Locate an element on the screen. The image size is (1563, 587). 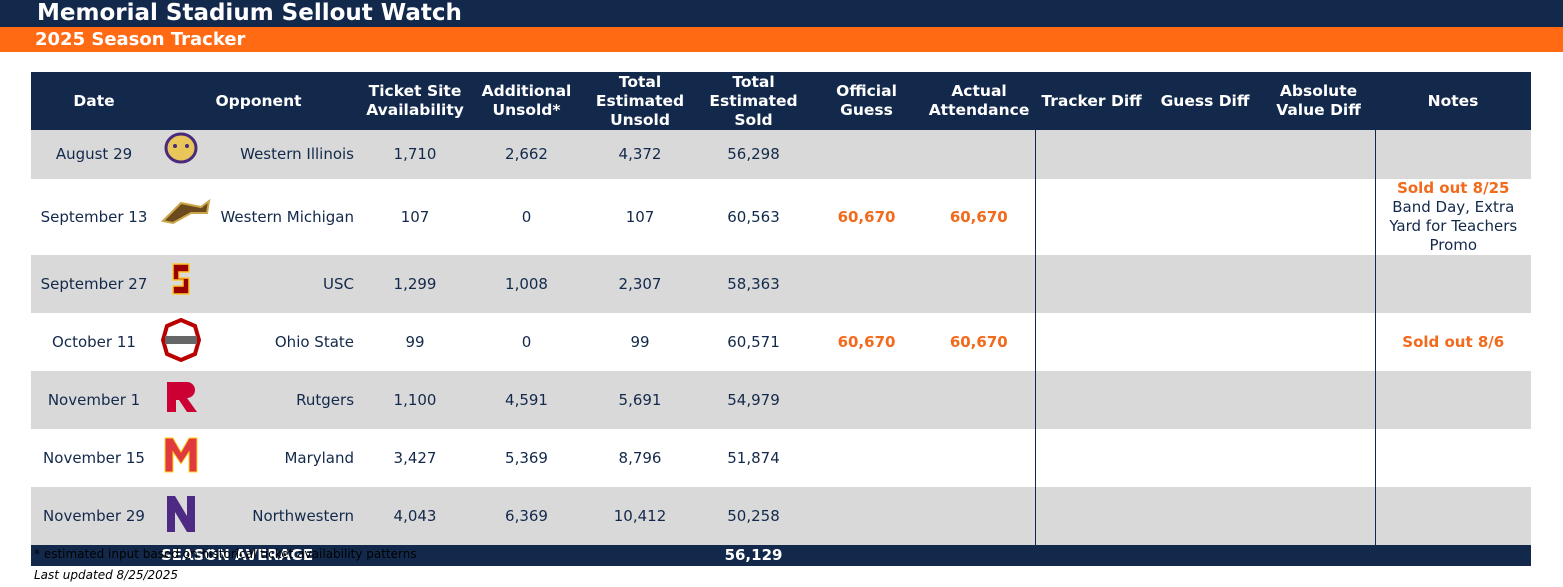
est-unsold: 8,796 is located at coordinates (640, 457).